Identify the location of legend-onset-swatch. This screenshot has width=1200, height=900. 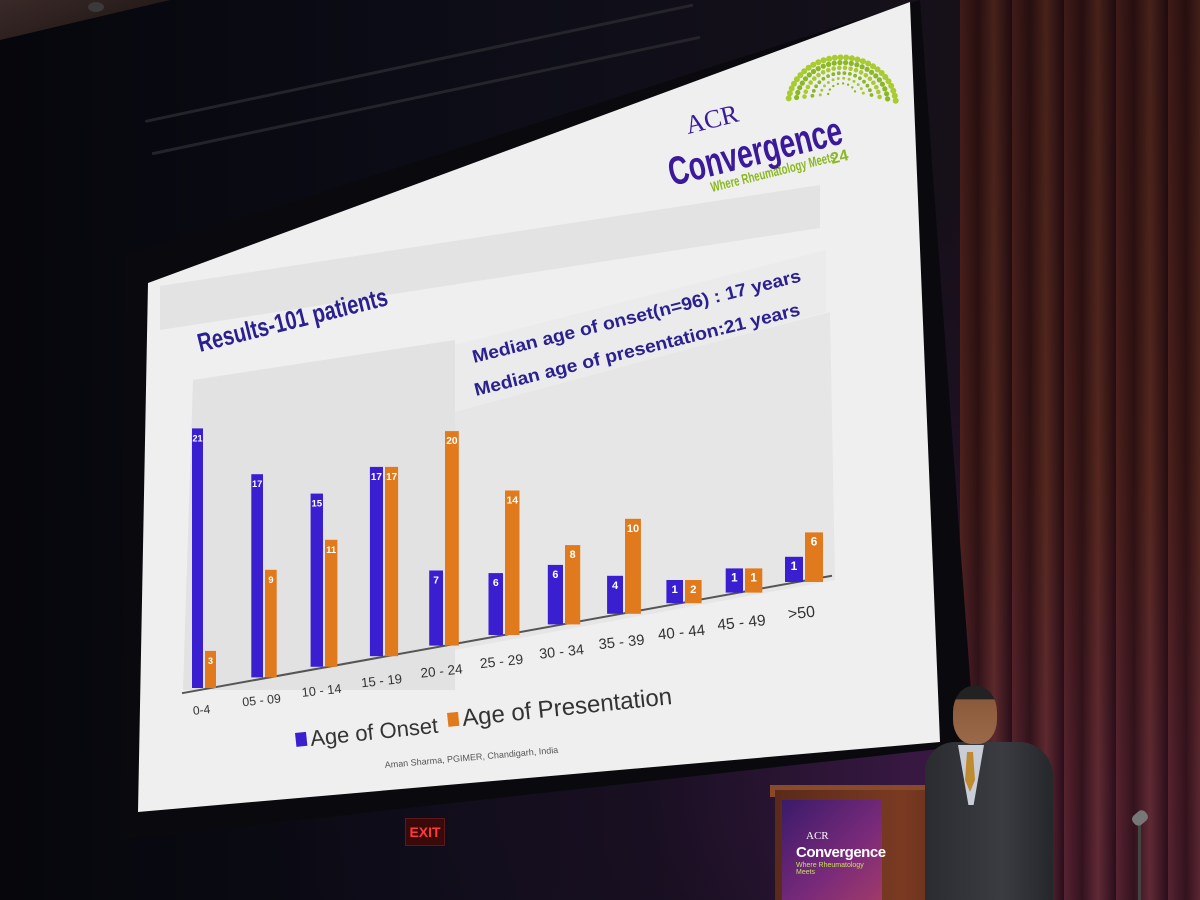
(301, 739).